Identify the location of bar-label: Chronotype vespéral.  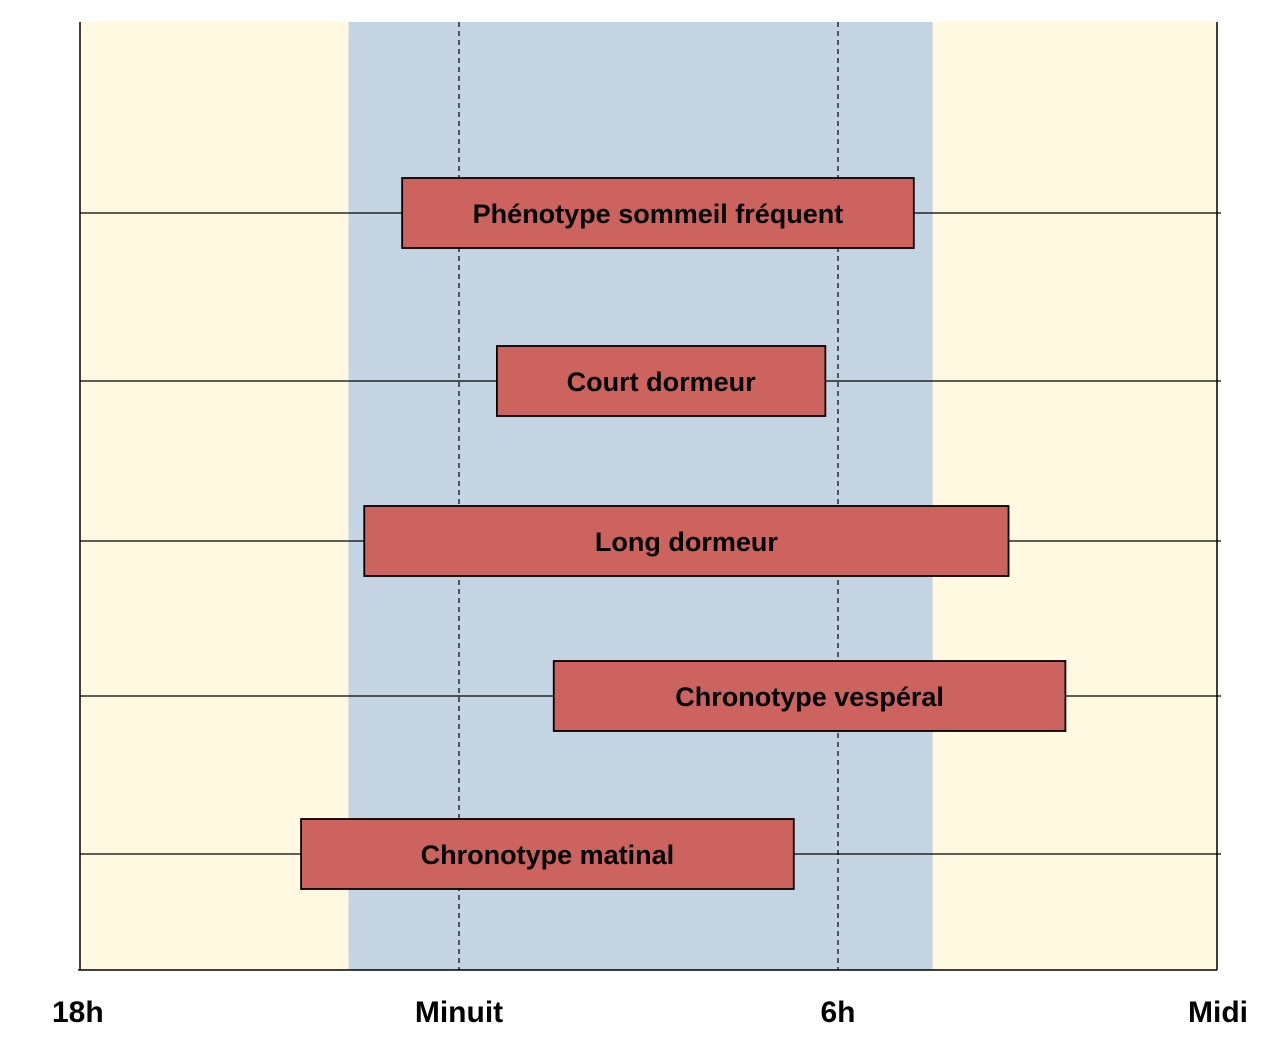
(809, 697).